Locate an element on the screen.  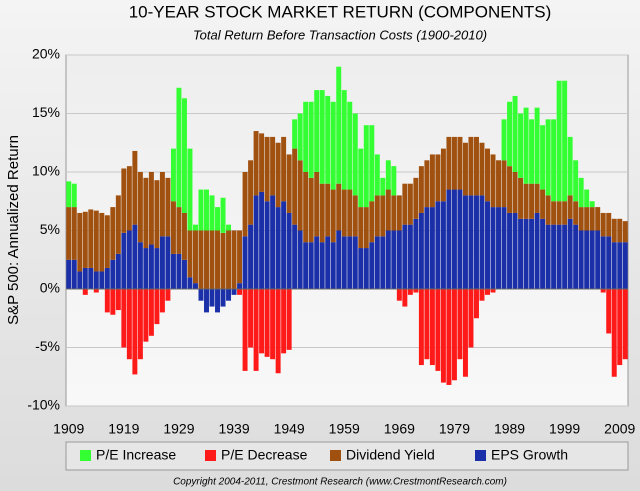
y-tick-label: -10% is located at coordinates (43, 405).